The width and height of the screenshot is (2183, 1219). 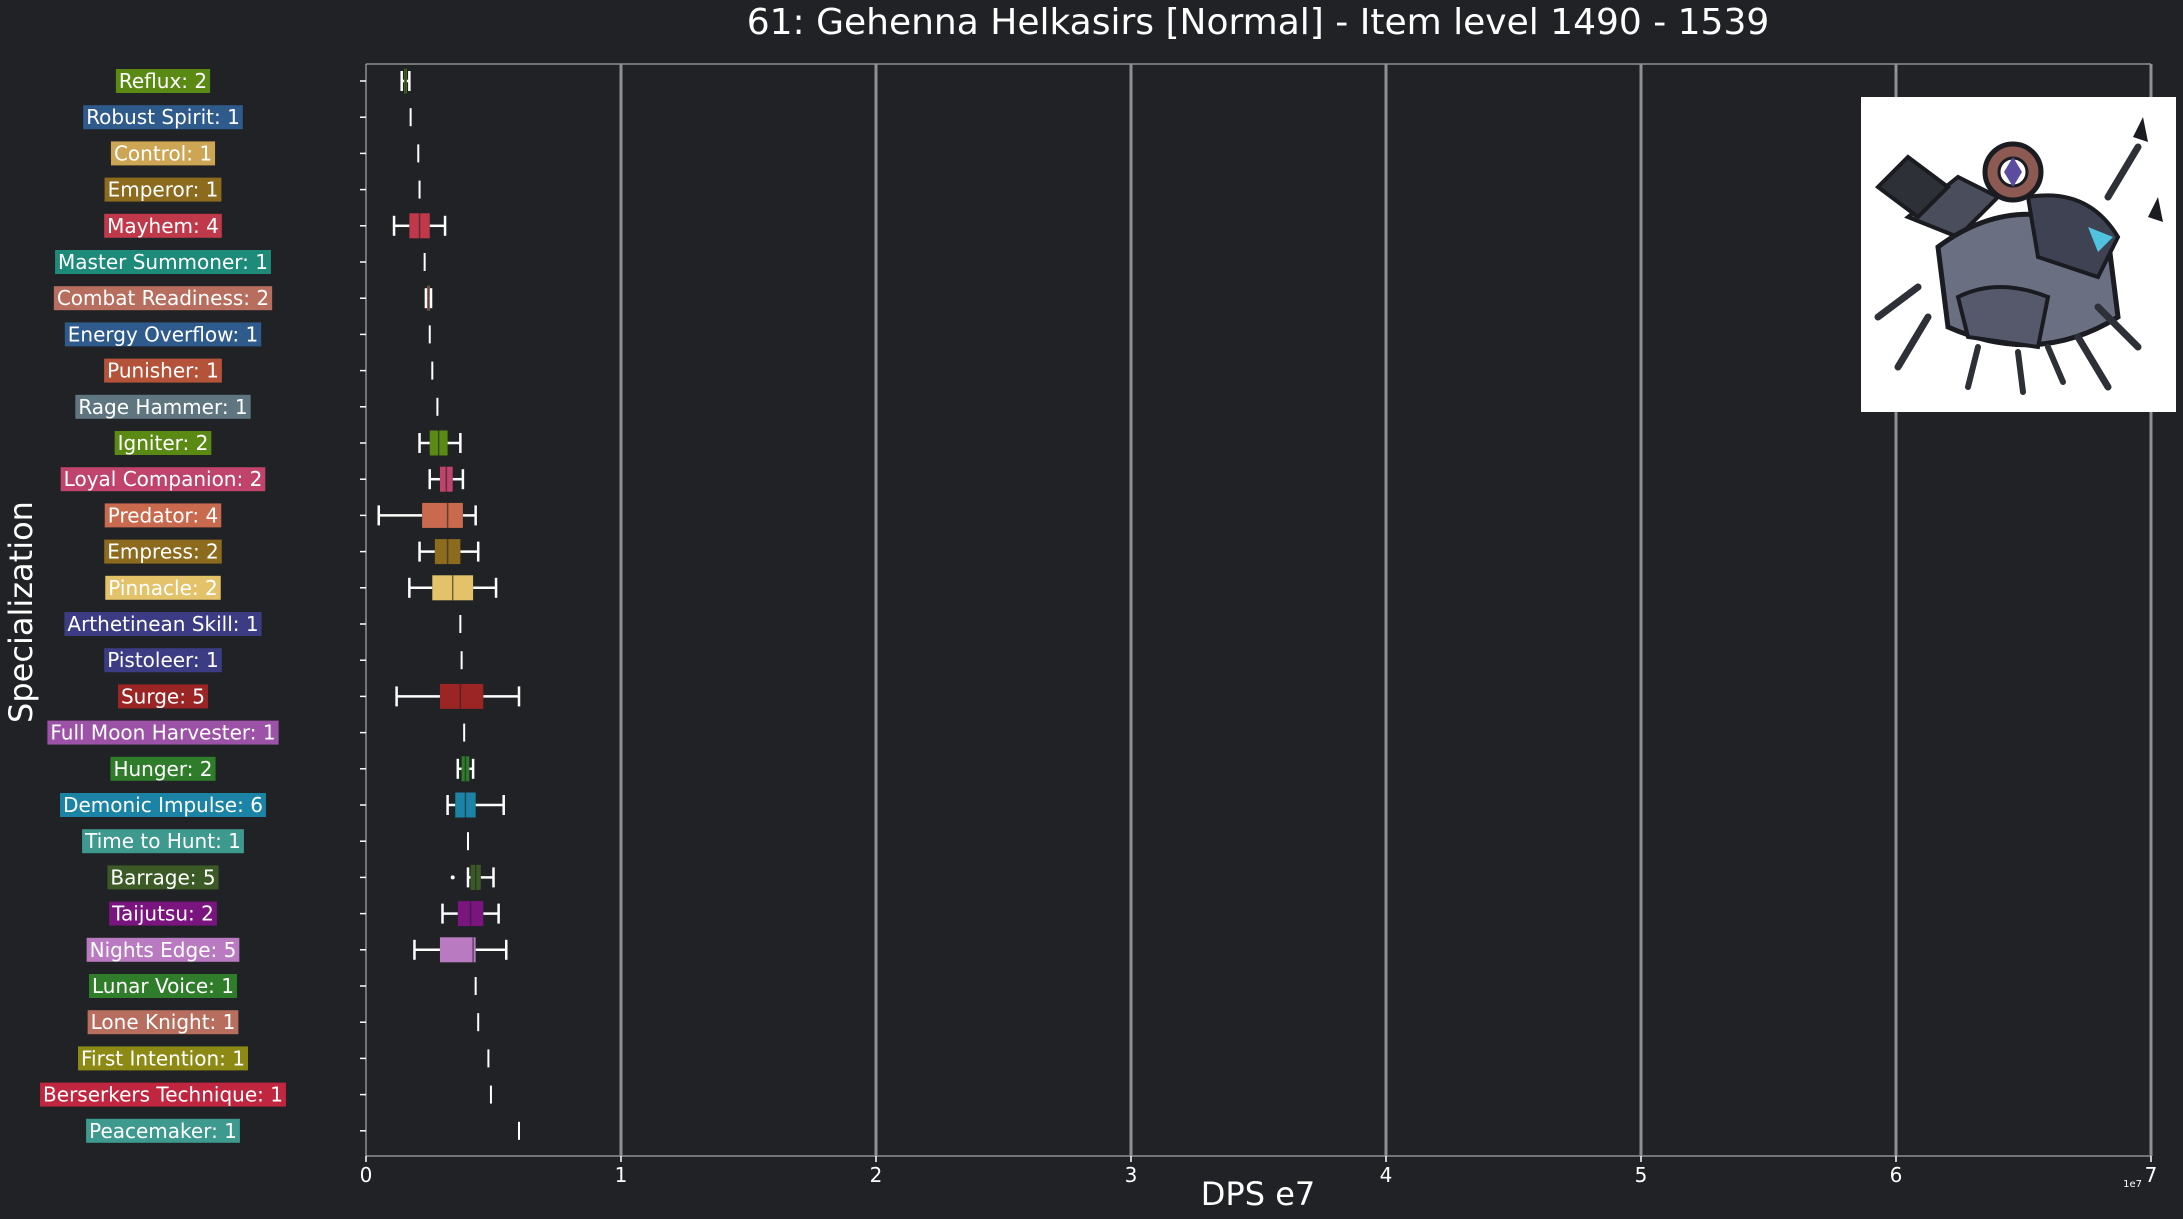 I want to click on category-label: Energy Overflow: 1, so click(x=163, y=334).